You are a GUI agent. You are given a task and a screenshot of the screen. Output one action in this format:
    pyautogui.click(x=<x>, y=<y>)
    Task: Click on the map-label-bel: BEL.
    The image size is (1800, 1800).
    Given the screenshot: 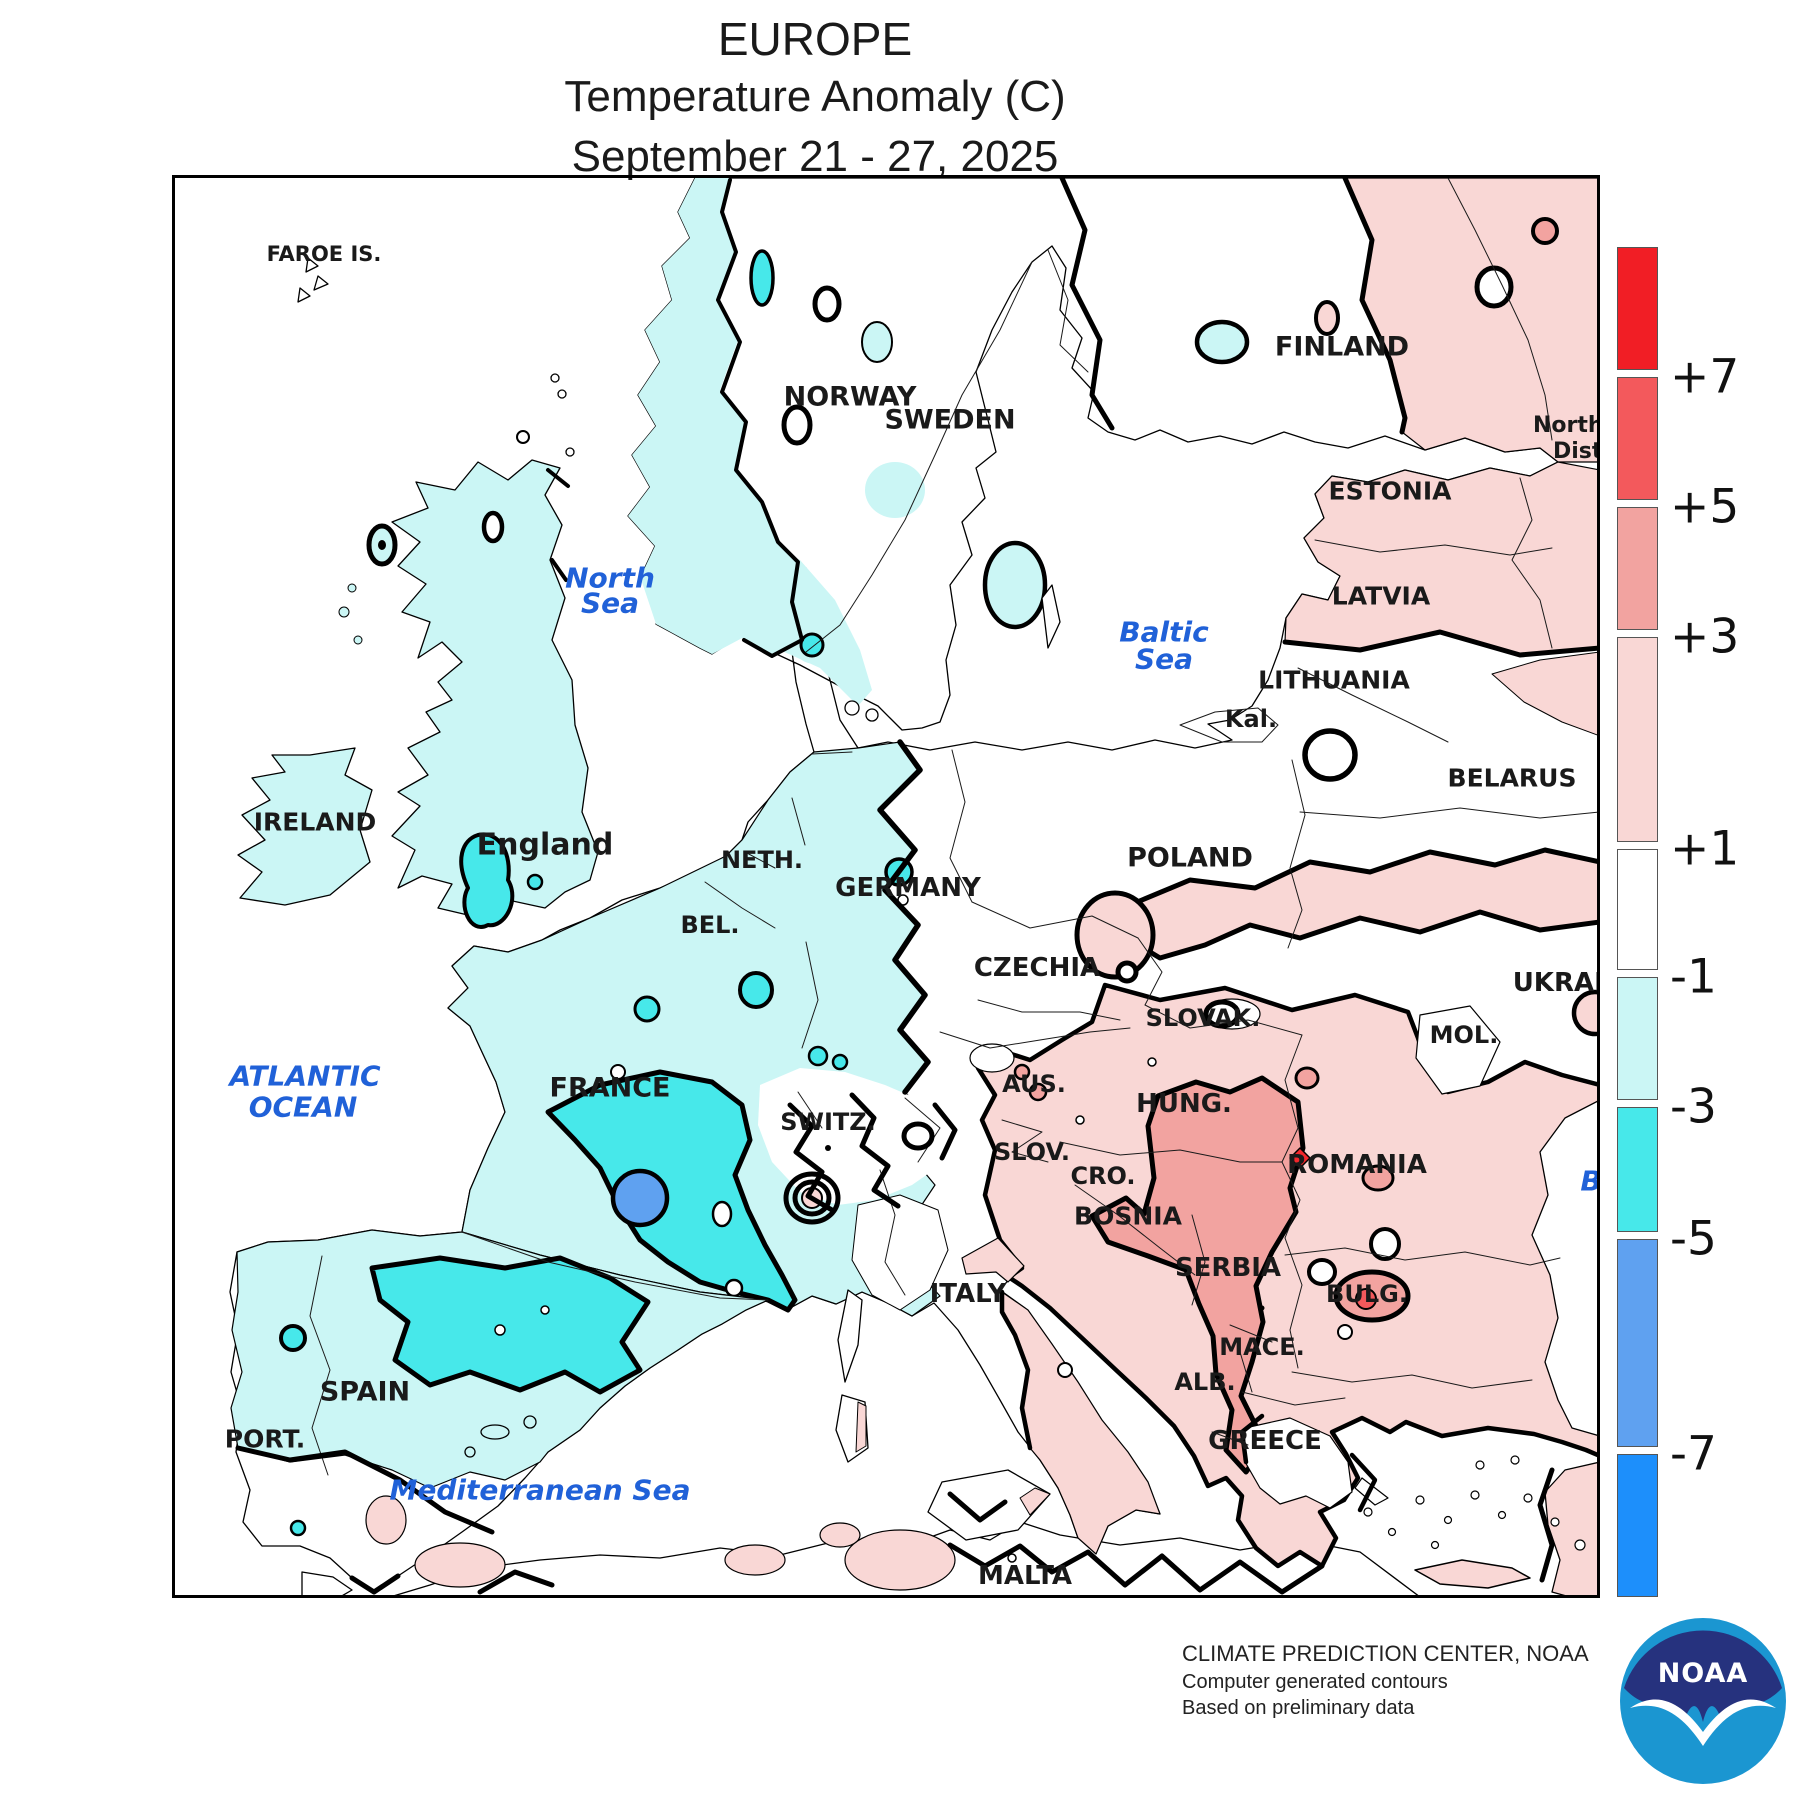 What is the action you would take?
    pyautogui.click(x=710, y=925)
    